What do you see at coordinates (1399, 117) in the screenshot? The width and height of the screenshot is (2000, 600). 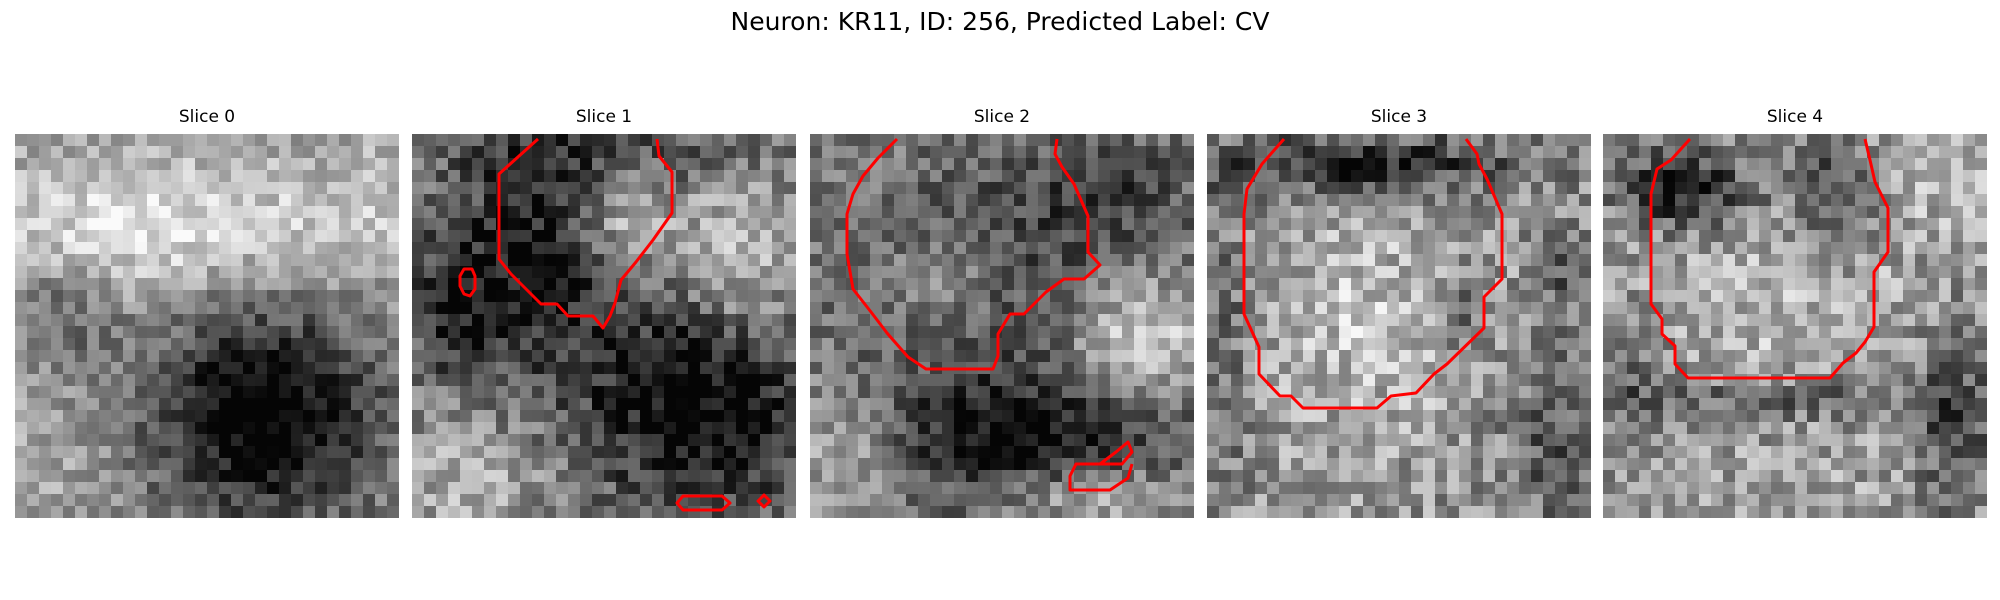 I see `slice-title-3: Slice 3` at bounding box center [1399, 117].